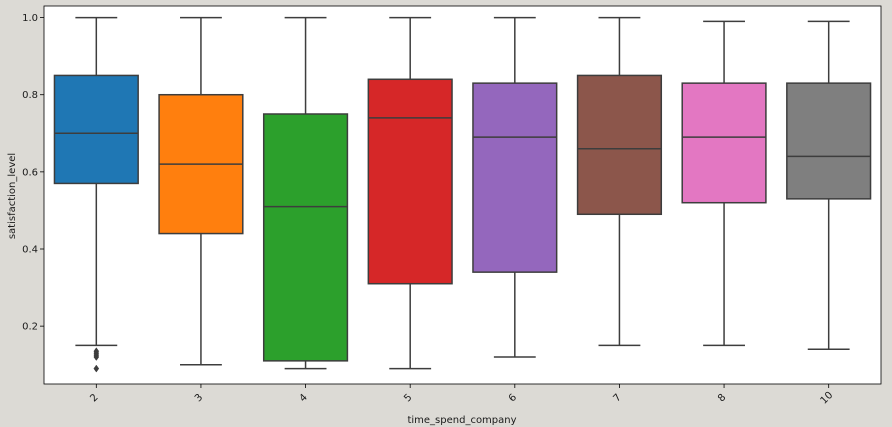 Image resolution: width=892 pixels, height=427 pixels. Describe the element at coordinates (461, 420) in the screenshot. I see `x-axis-label: time_spend_company` at that location.